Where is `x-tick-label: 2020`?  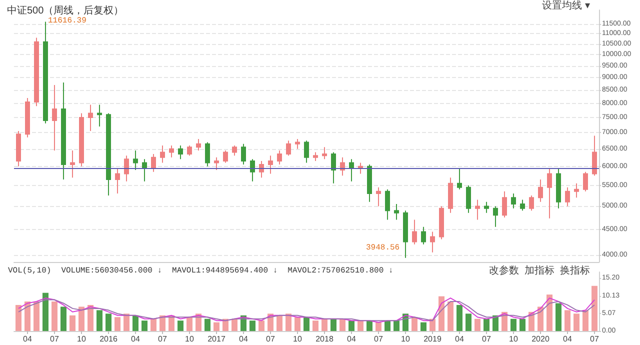
x-tick-label: 2020 is located at coordinates (541, 339).